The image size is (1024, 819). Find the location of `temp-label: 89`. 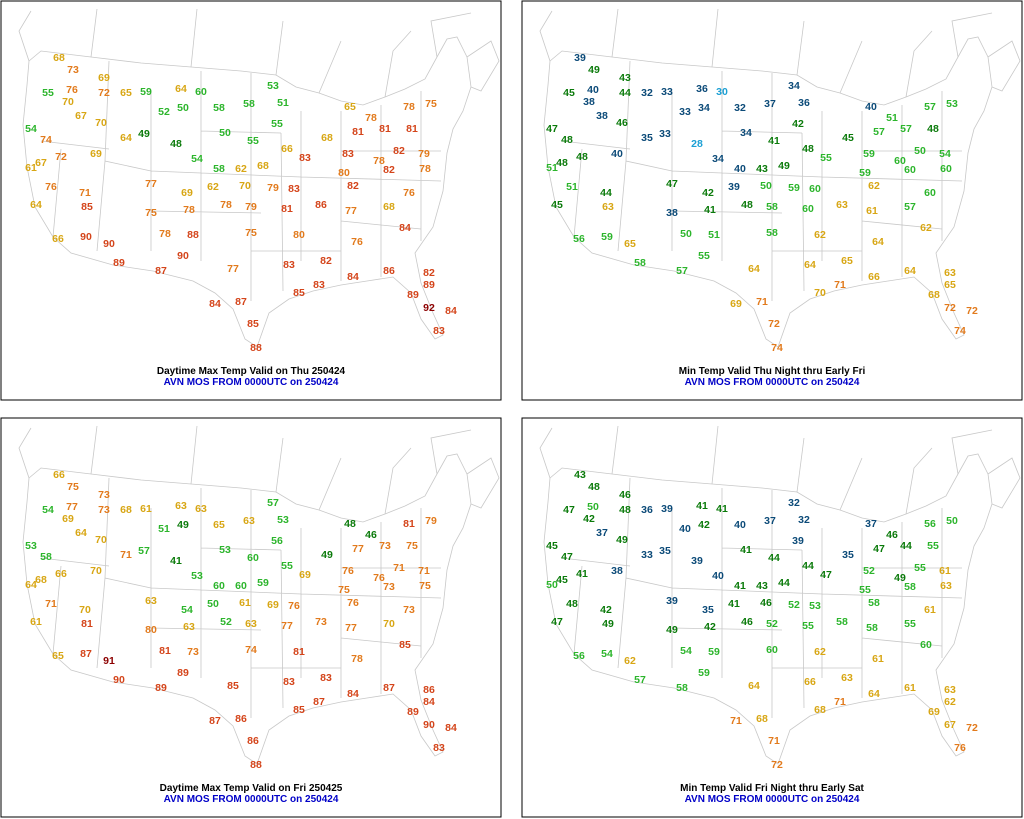

temp-label: 89 is located at coordinates (161, 688).